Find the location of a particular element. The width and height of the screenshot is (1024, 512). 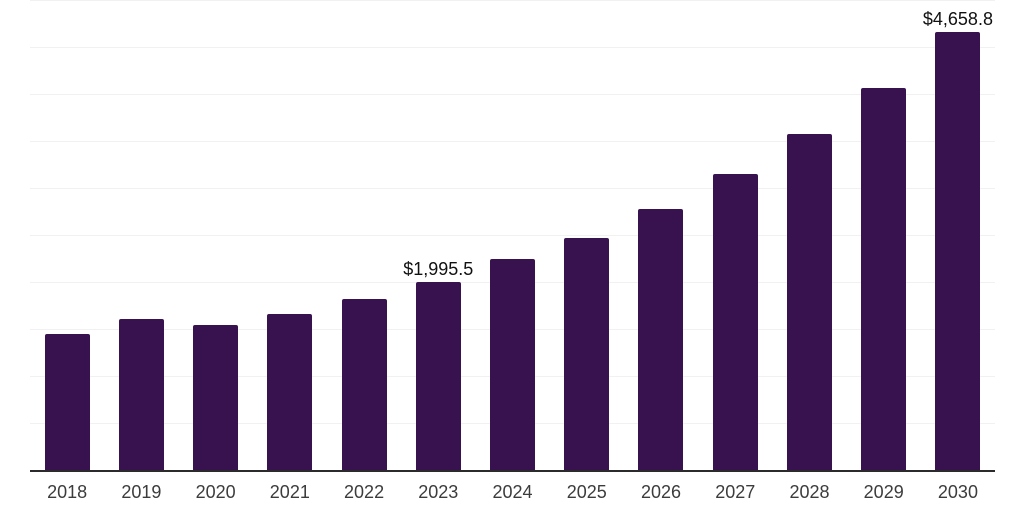

bar-2029 is located at coordinates (884, 278).